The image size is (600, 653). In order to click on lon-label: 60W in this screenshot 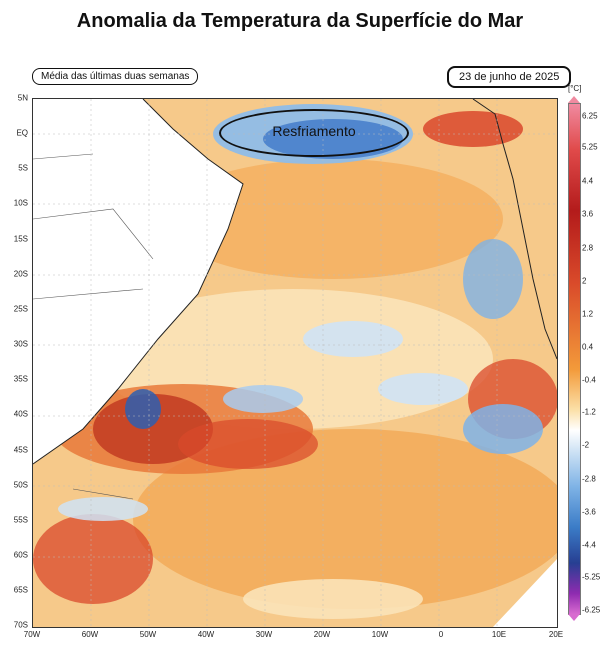, I will do `click(90, 634)`.